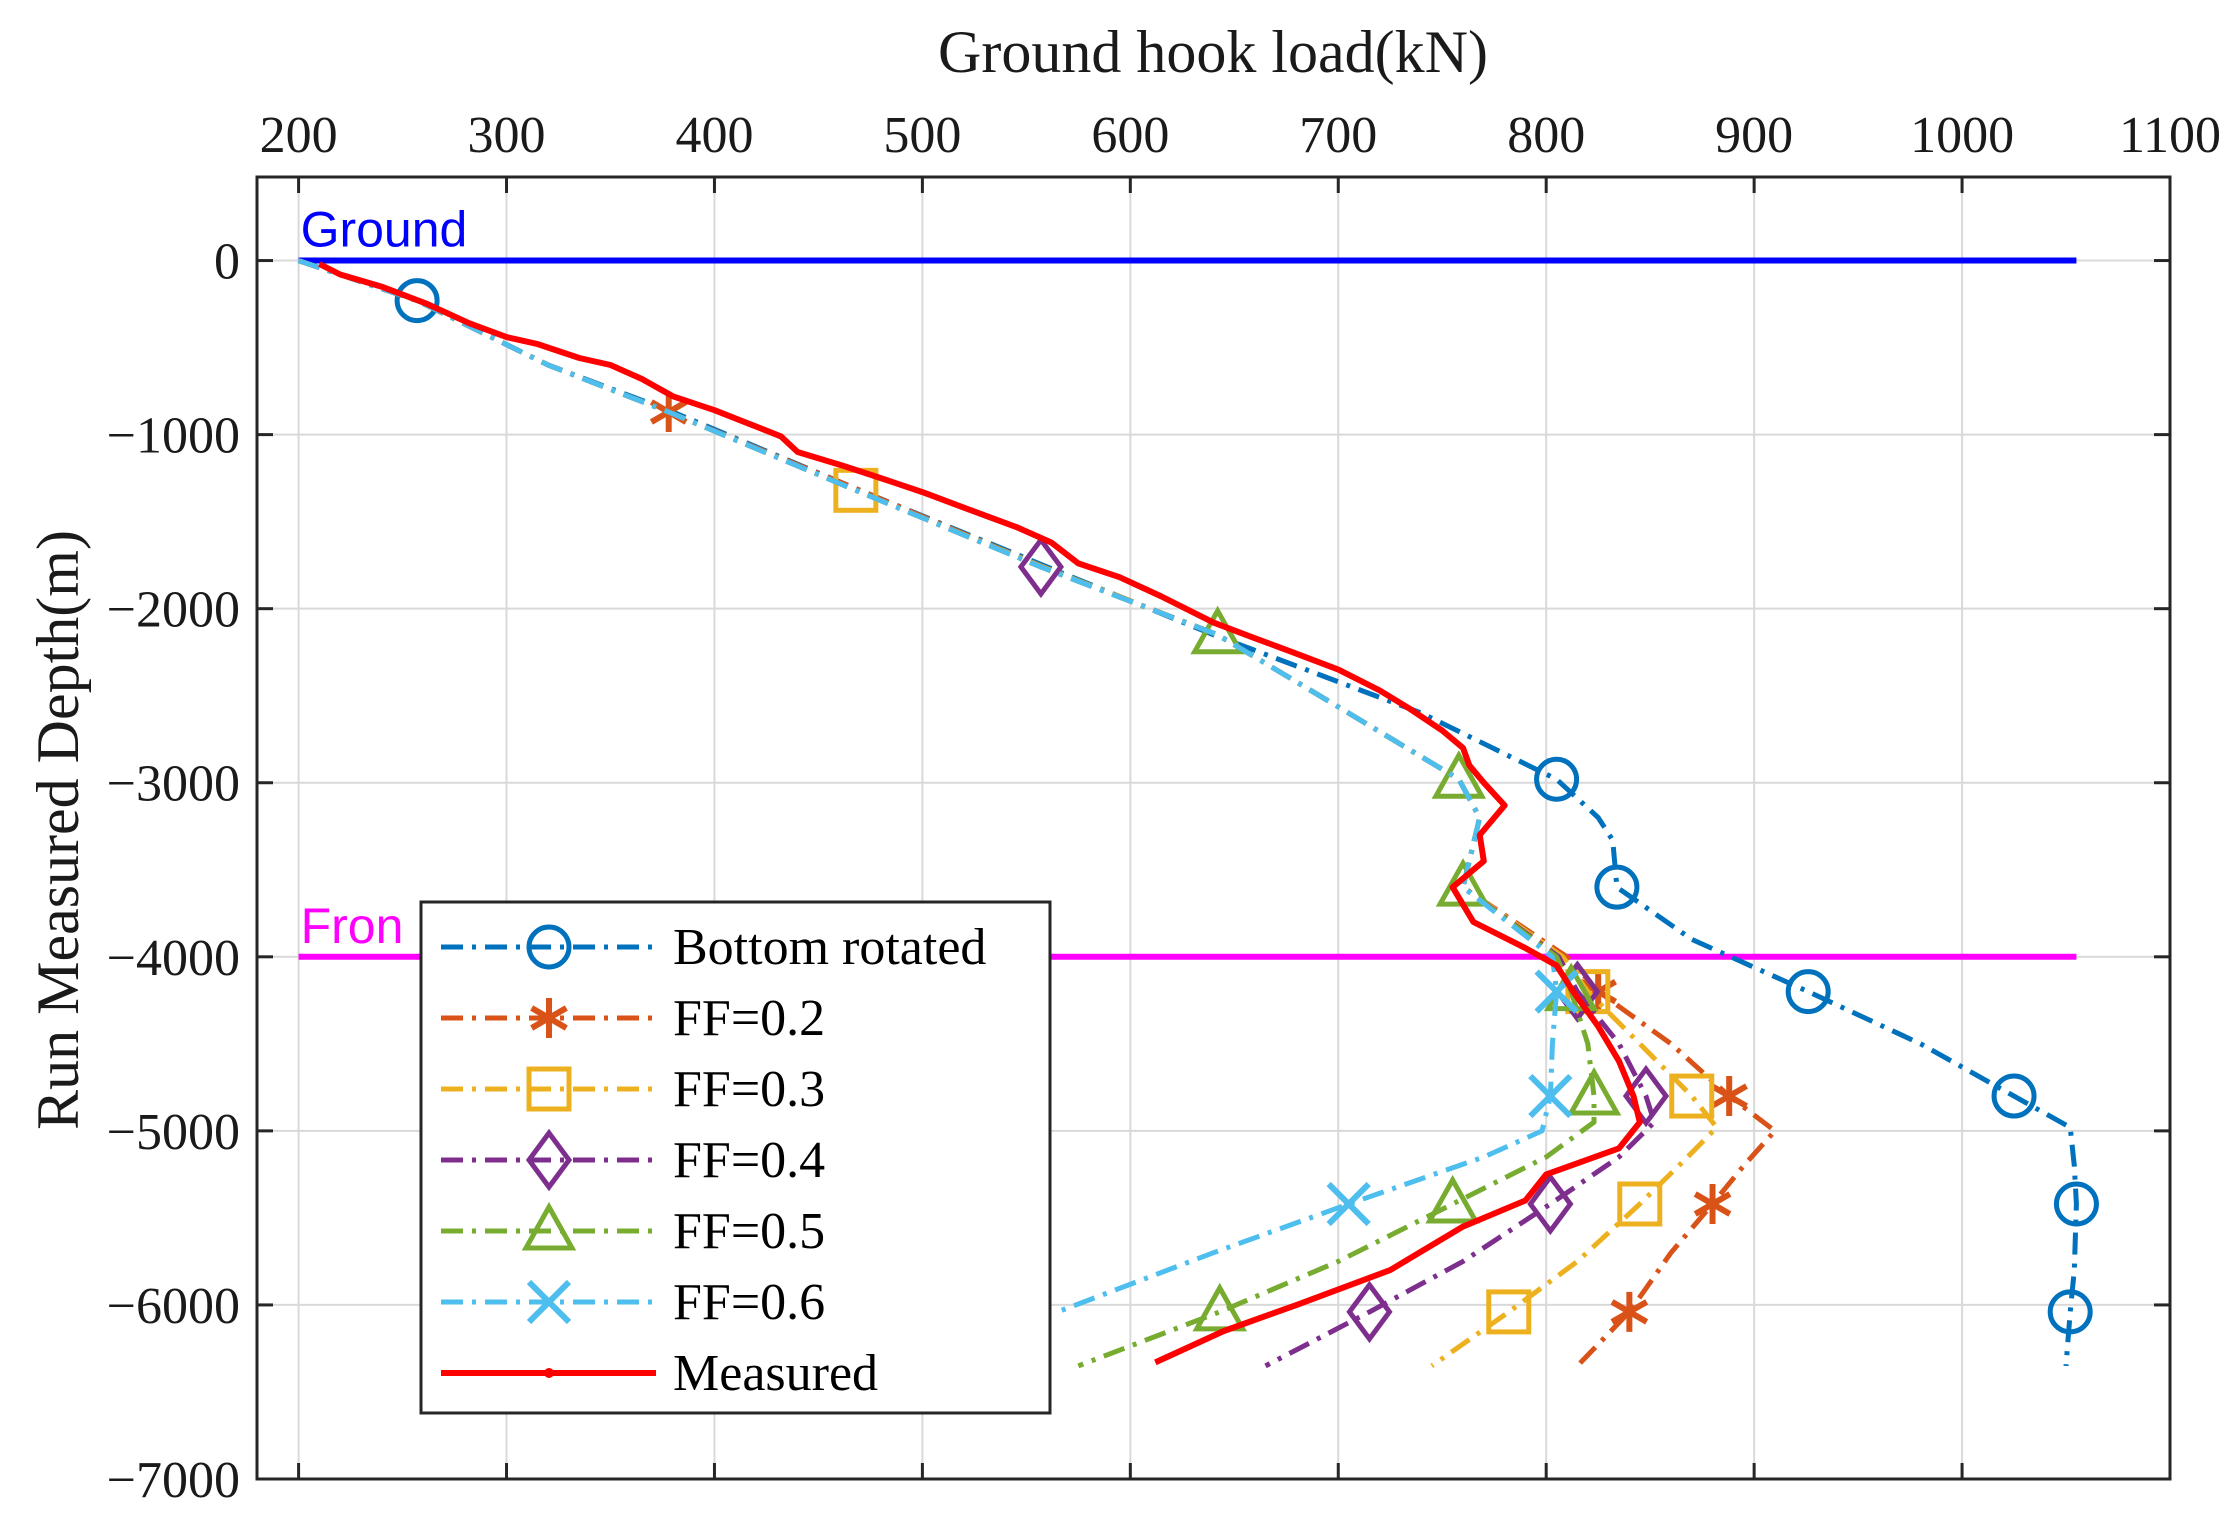 The image size is (2236, 1521). I want to click on legend-label: FF=0.3, so click(749, 1089).